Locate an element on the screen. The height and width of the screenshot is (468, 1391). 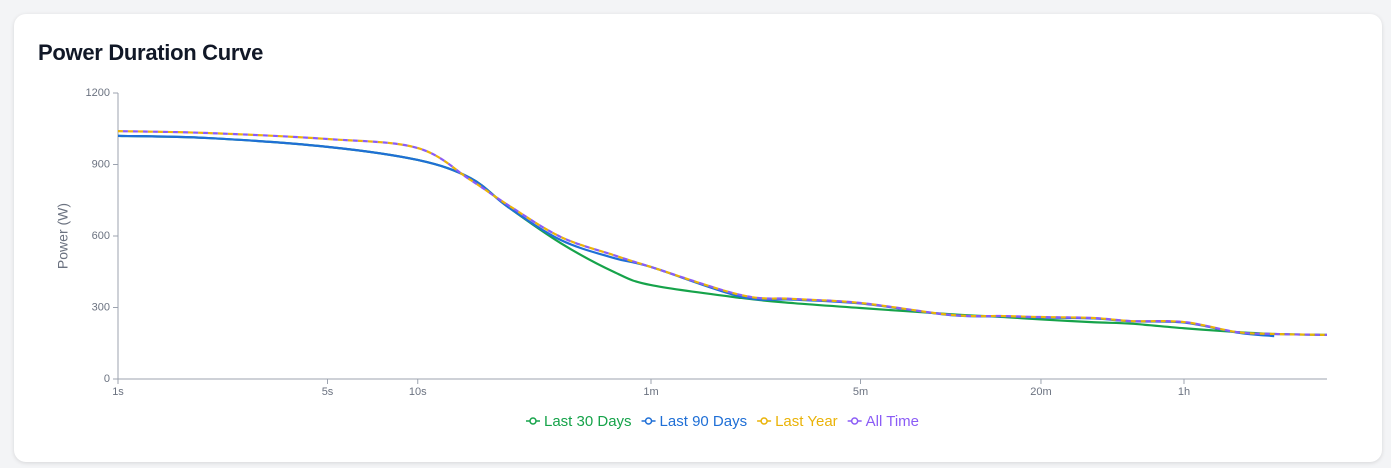
legend-label: All Time is located at coordinates (892, 421).